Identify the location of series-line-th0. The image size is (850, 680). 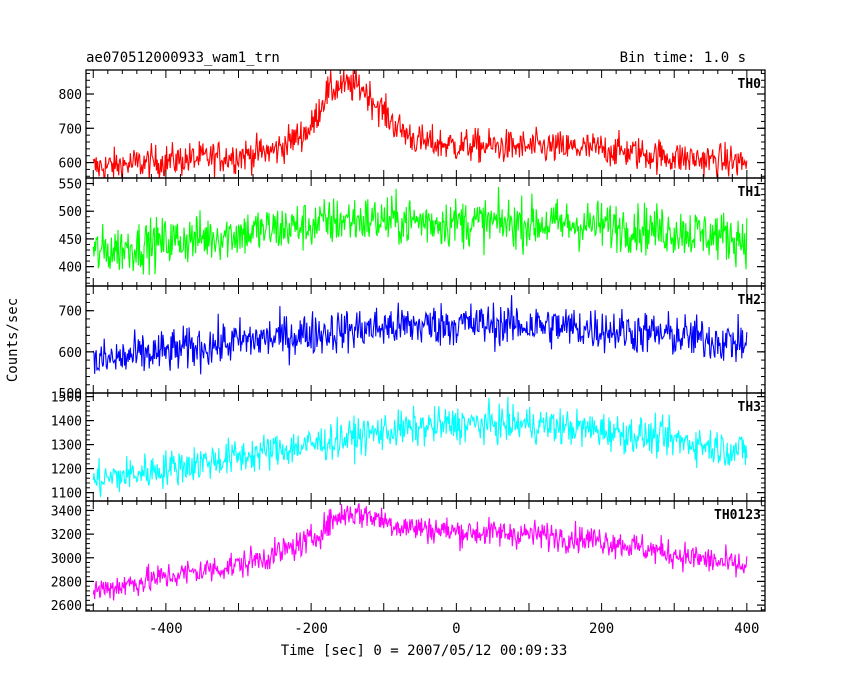
(420, 124).